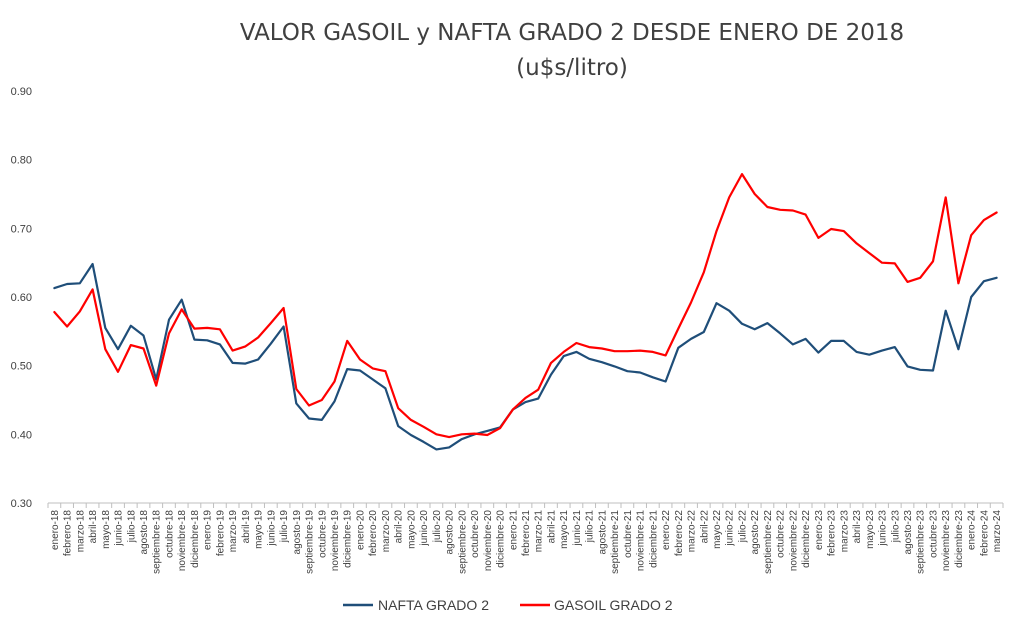 The image size is (1023, 629). Describe the element at coordinates (437, 527) in the screenshot. I see `x-tick-label: julio-20` at that location.